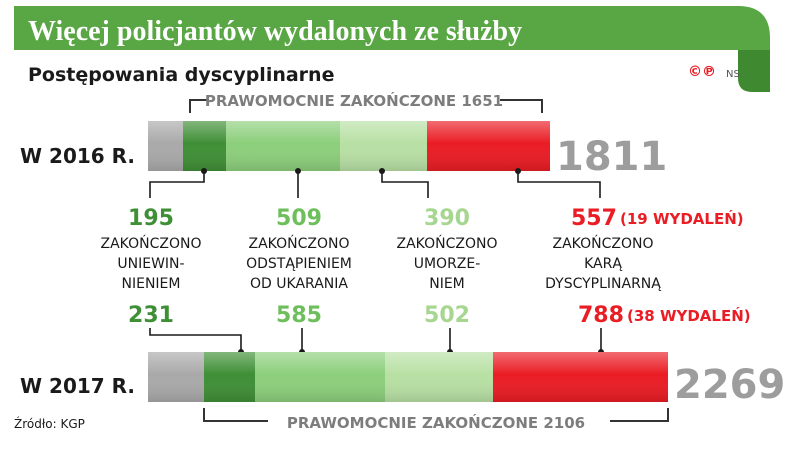 The width and height of the screenshot is (805, 467). Describe the element at coordinates (559, 184) in the screenshot. I see `connector-2016-punished` at that location.